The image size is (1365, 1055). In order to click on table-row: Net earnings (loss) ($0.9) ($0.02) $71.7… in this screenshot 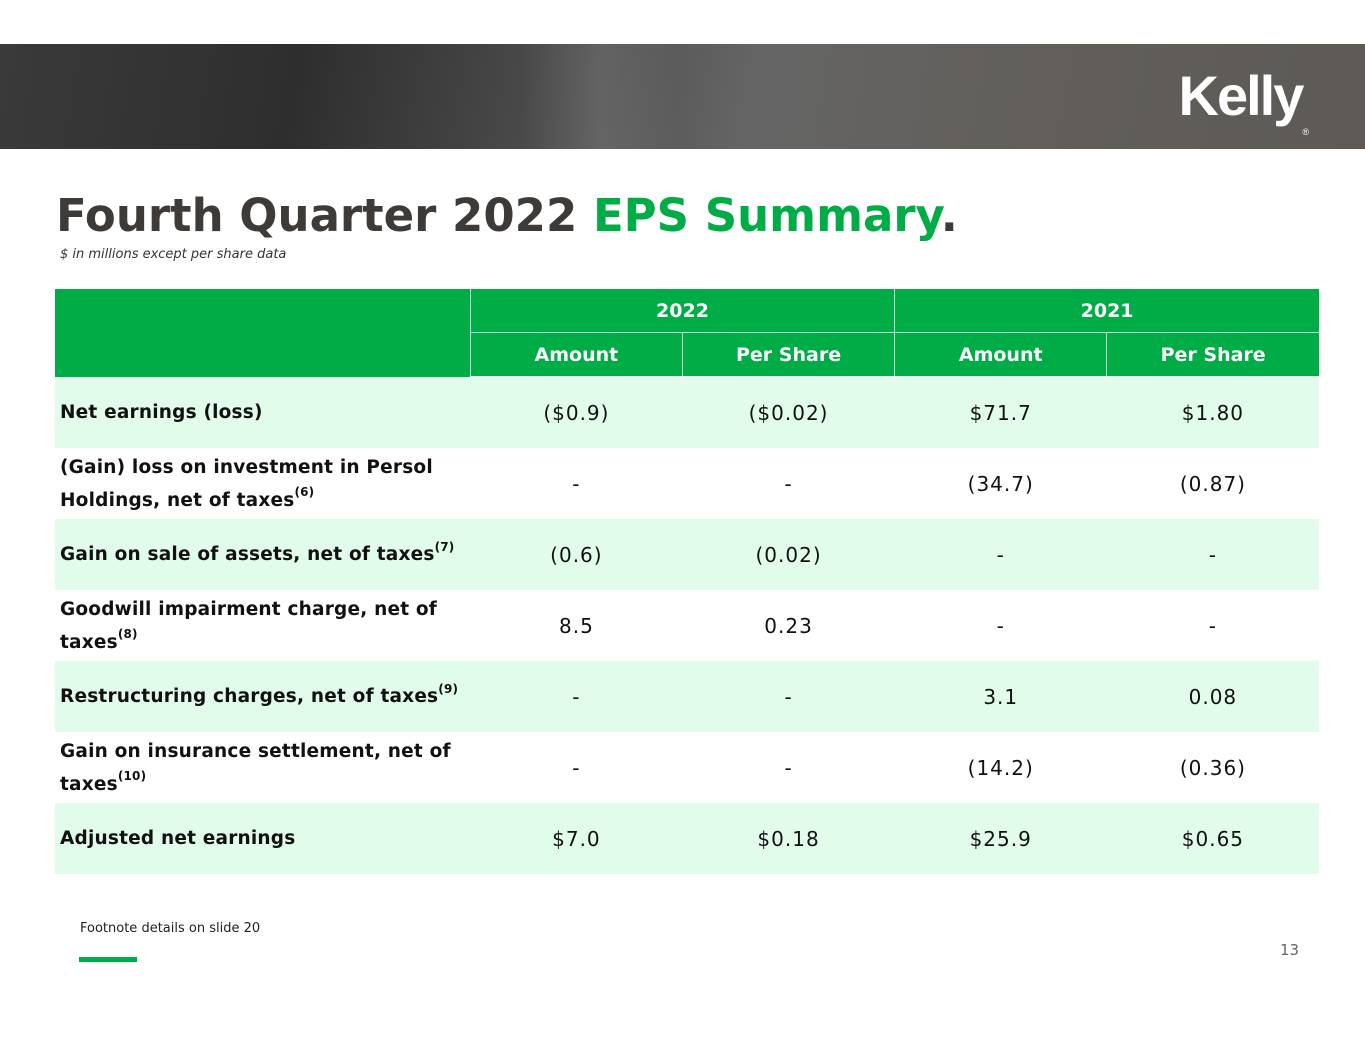, I will do `click(687, 412)`.